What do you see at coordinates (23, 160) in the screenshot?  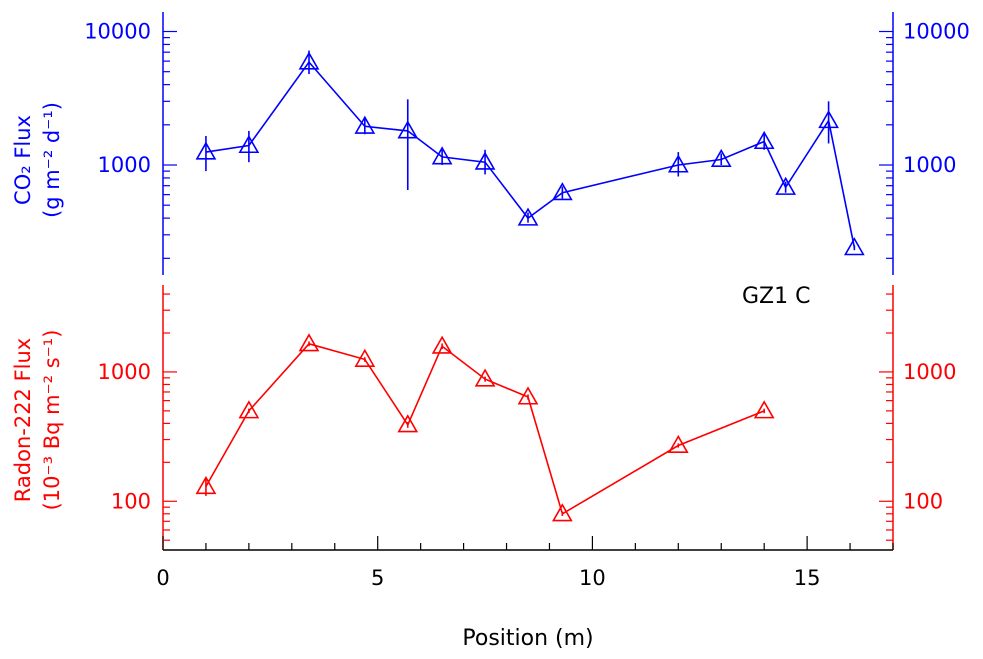 I see `co2-ylabel-line1: CO₂ Flux` at bounding box center [23, 160].